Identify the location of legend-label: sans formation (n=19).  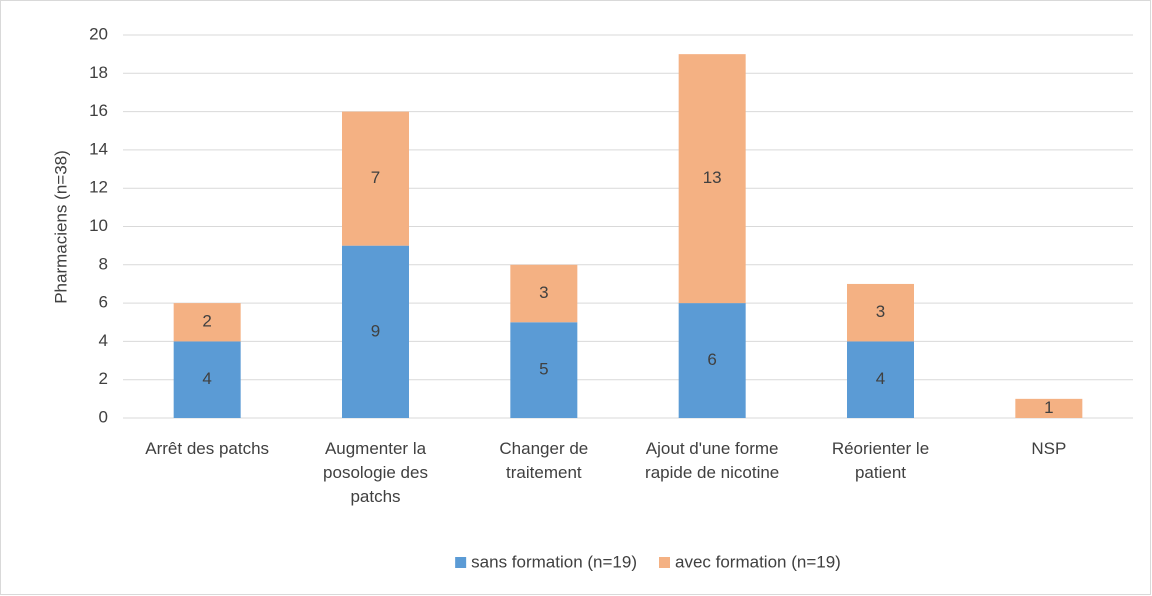
(554, 561).